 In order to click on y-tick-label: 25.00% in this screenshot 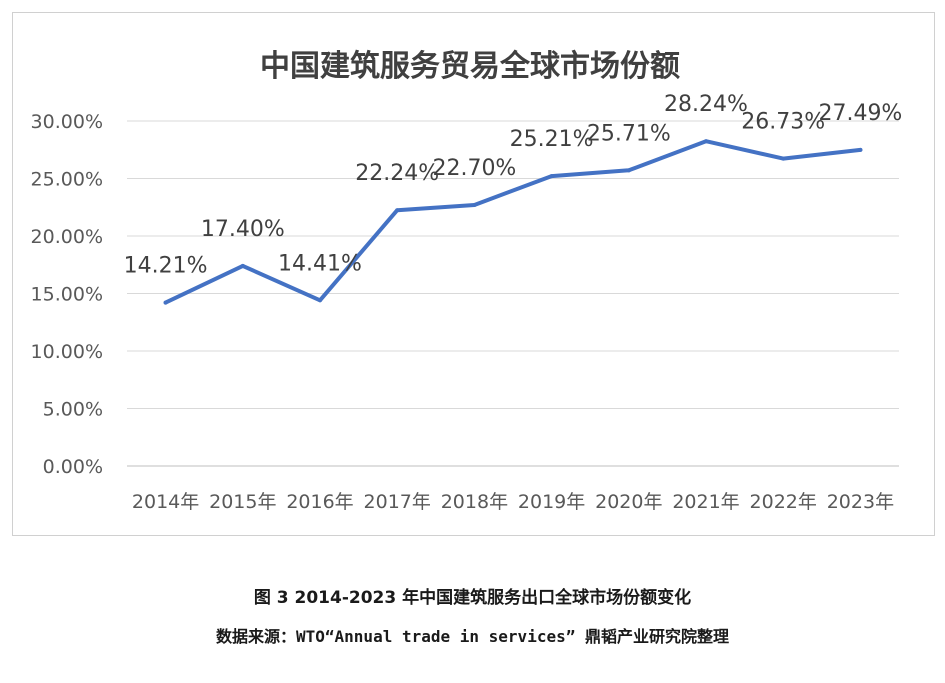, I will do `click(67, 180)`.